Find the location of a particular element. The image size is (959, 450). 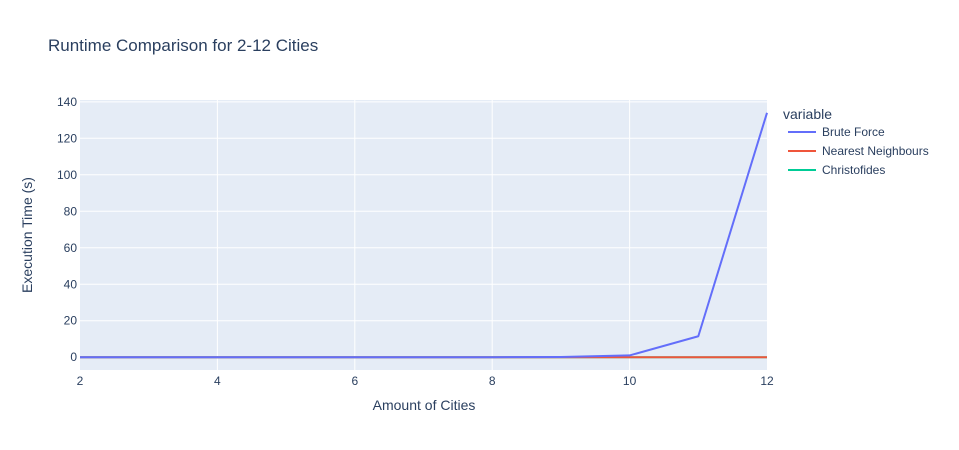

y-axis-label: Execution Time (s) is located at coordinates (27, 235).